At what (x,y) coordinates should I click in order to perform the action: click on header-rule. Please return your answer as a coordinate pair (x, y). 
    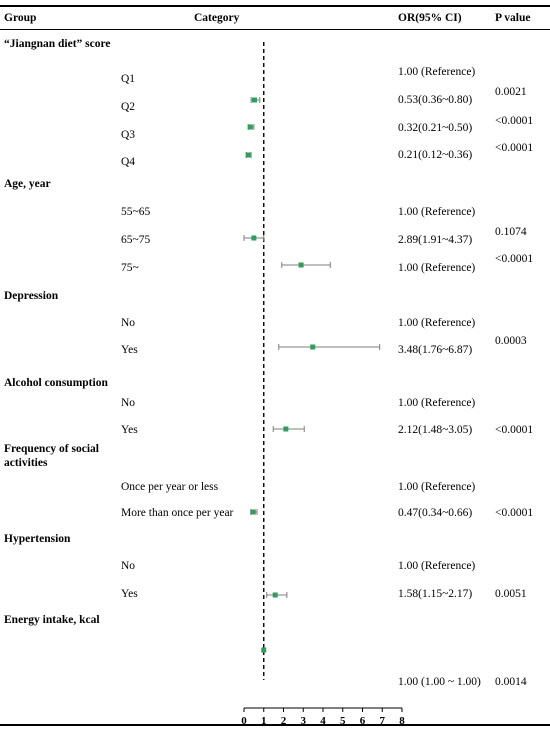
    Looking at the image, I should click on (275, 29).